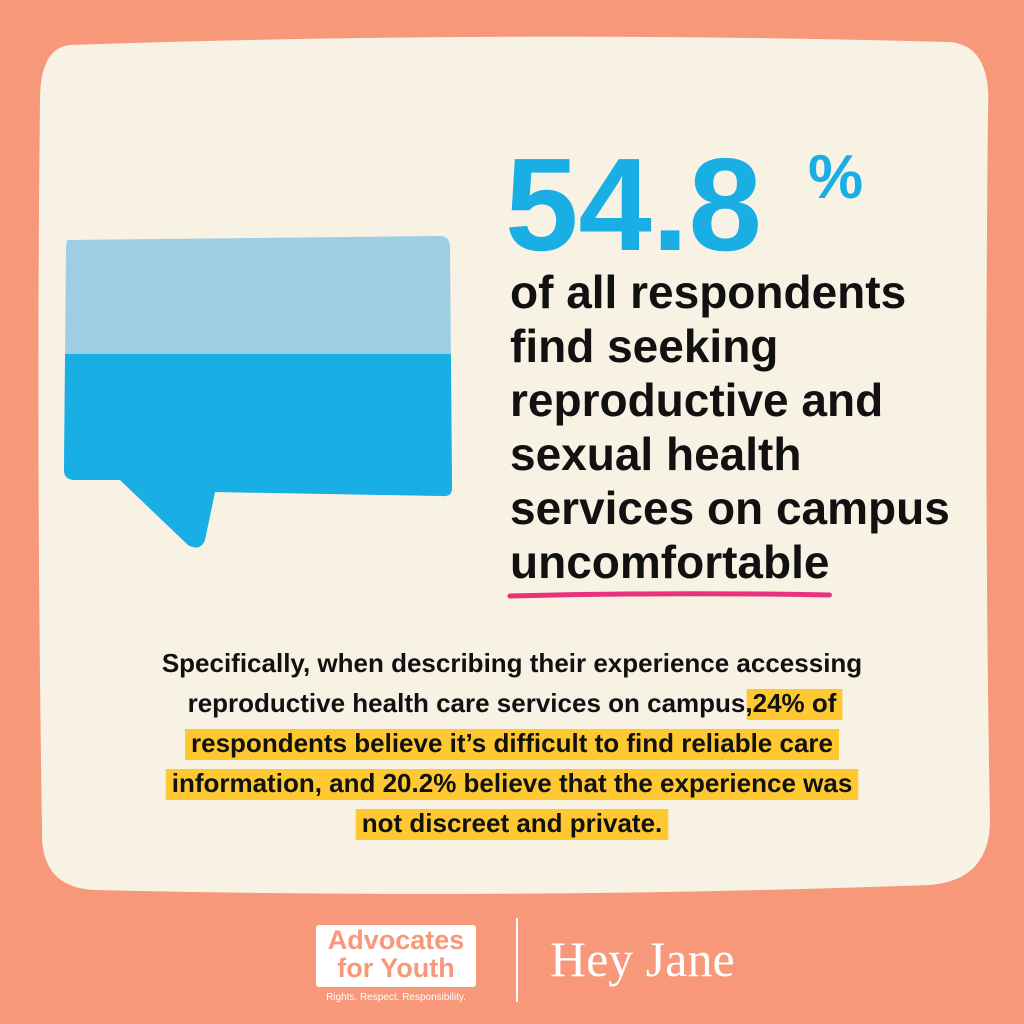 This screenshot has height=1024, width=1024. What do you see at coordinates (644, 346) in the screenshot?
I see `headline-line: find seeking` at bounding box center [644, 346].